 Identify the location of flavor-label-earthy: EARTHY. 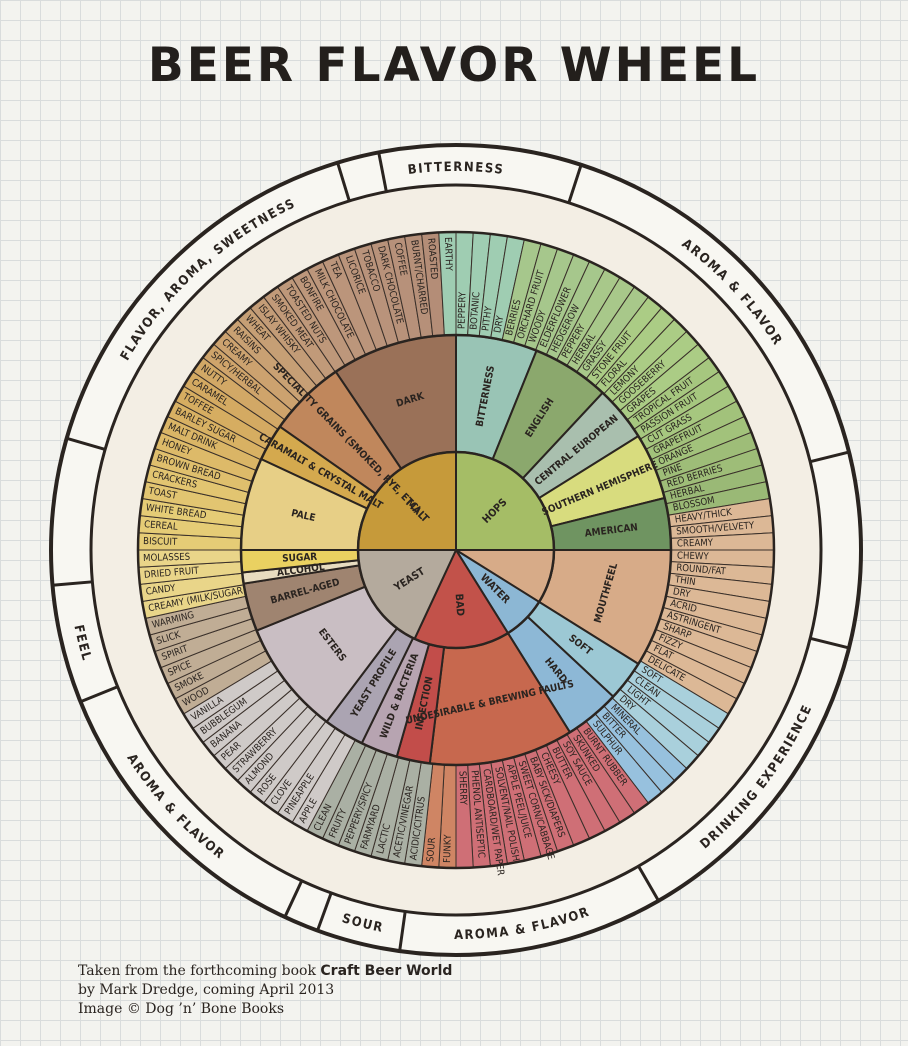
(448, 254).